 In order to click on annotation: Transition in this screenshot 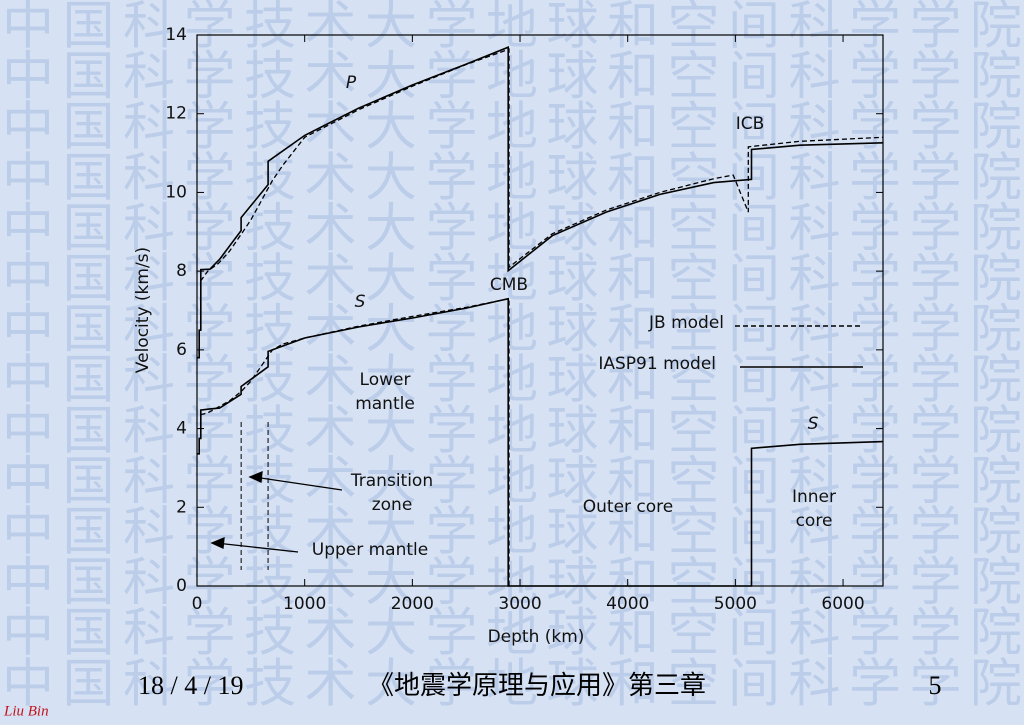, I will do `click(391, 481)`.